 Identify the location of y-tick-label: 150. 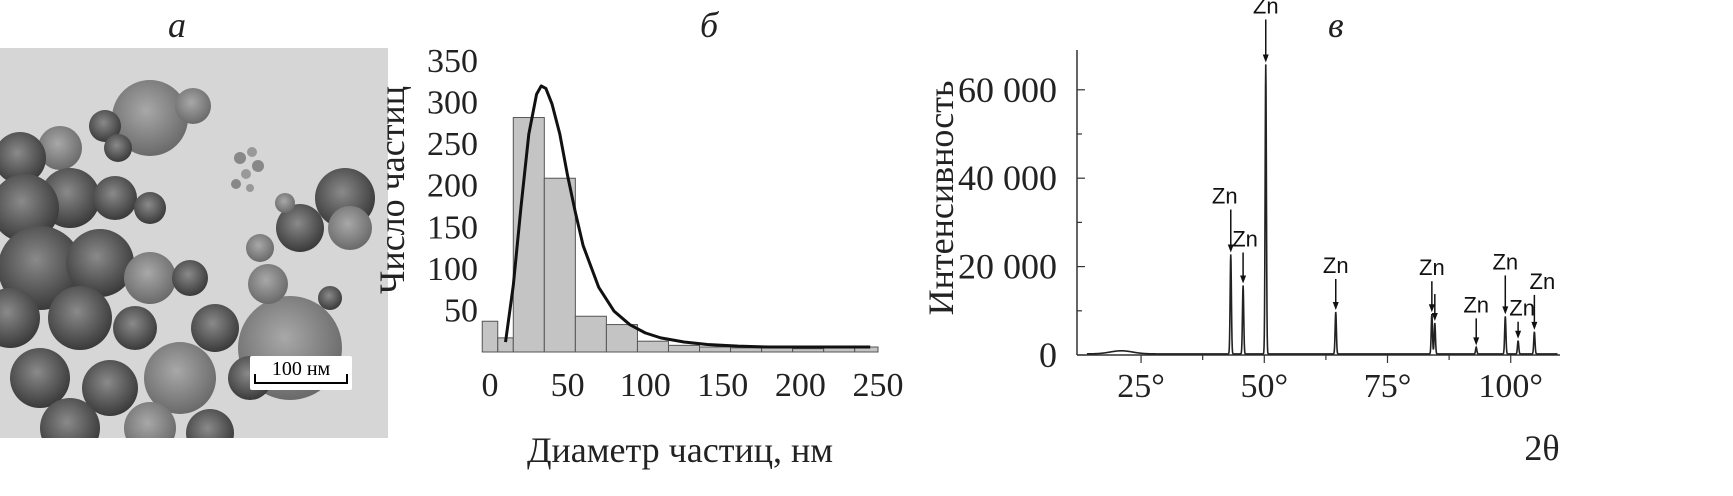
(452, 227).